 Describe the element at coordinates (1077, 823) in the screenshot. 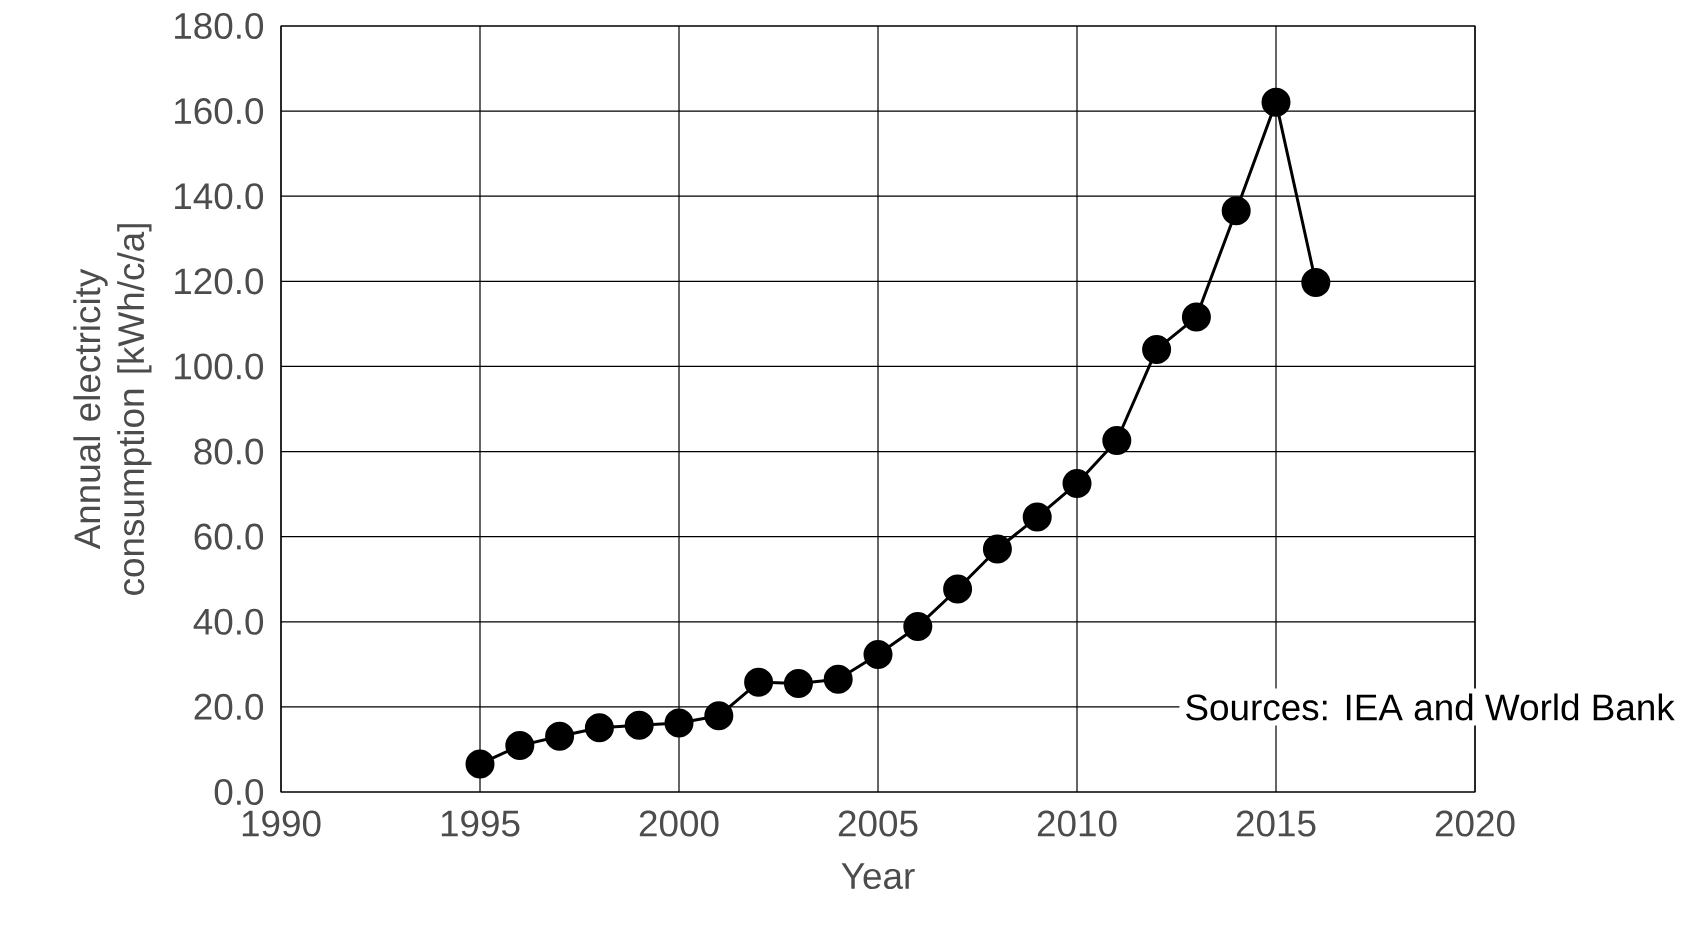

I see `x-tick-label: 2010` at that location.